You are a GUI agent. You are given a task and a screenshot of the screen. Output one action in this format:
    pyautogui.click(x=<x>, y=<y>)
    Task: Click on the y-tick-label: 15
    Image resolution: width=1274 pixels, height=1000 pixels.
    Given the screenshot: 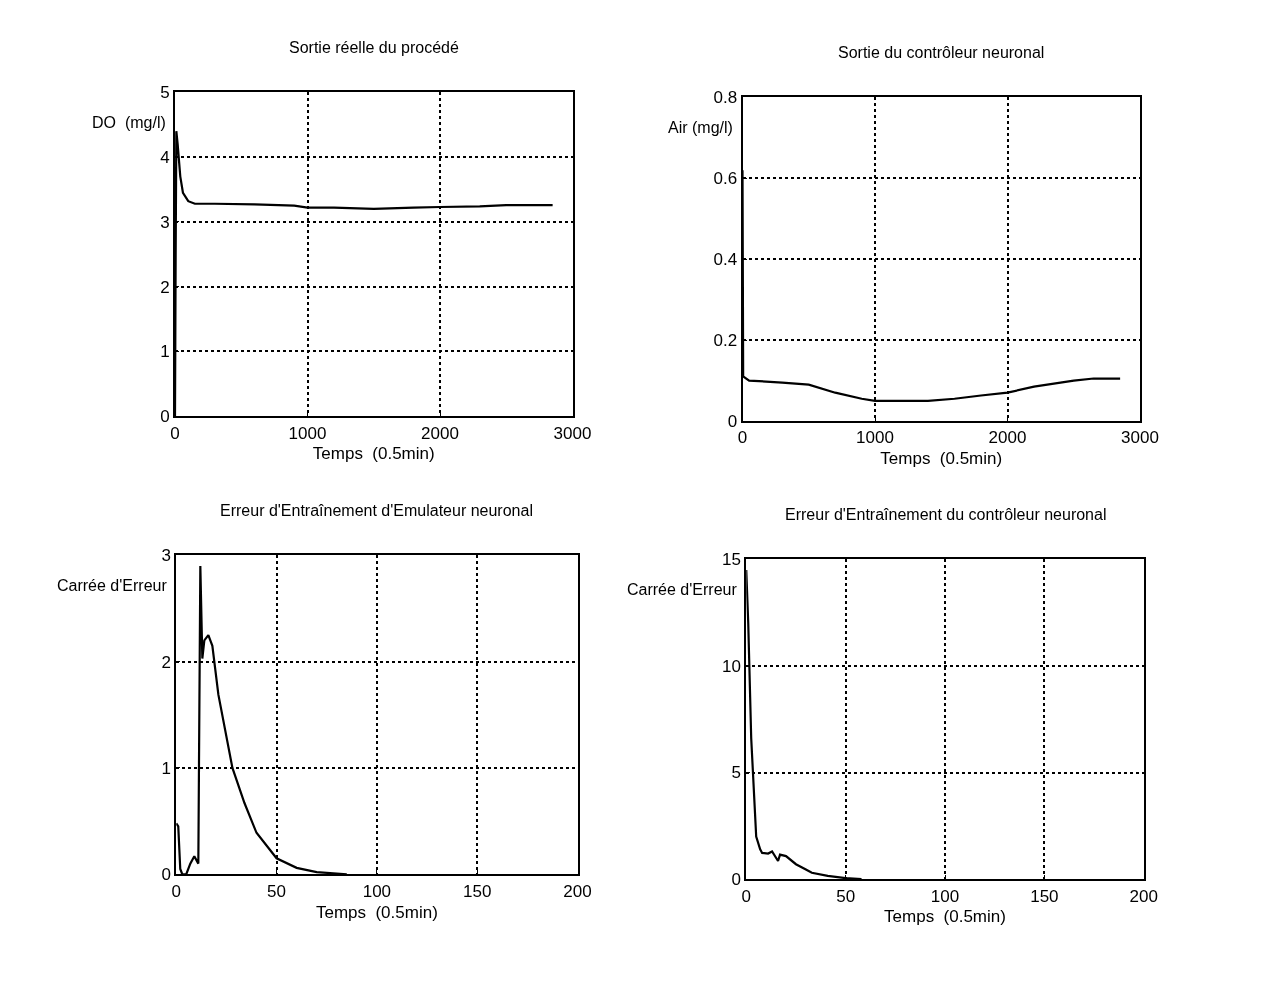 What is the action you would take?
    pyautogui.click(x=731, y=560)
    